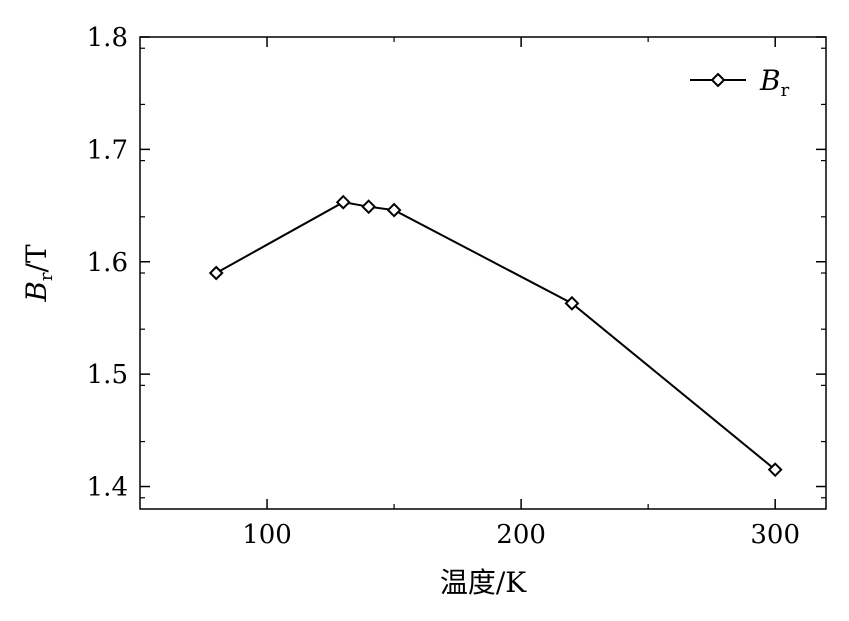  I want to click on legend: Br, so click(740, 82).